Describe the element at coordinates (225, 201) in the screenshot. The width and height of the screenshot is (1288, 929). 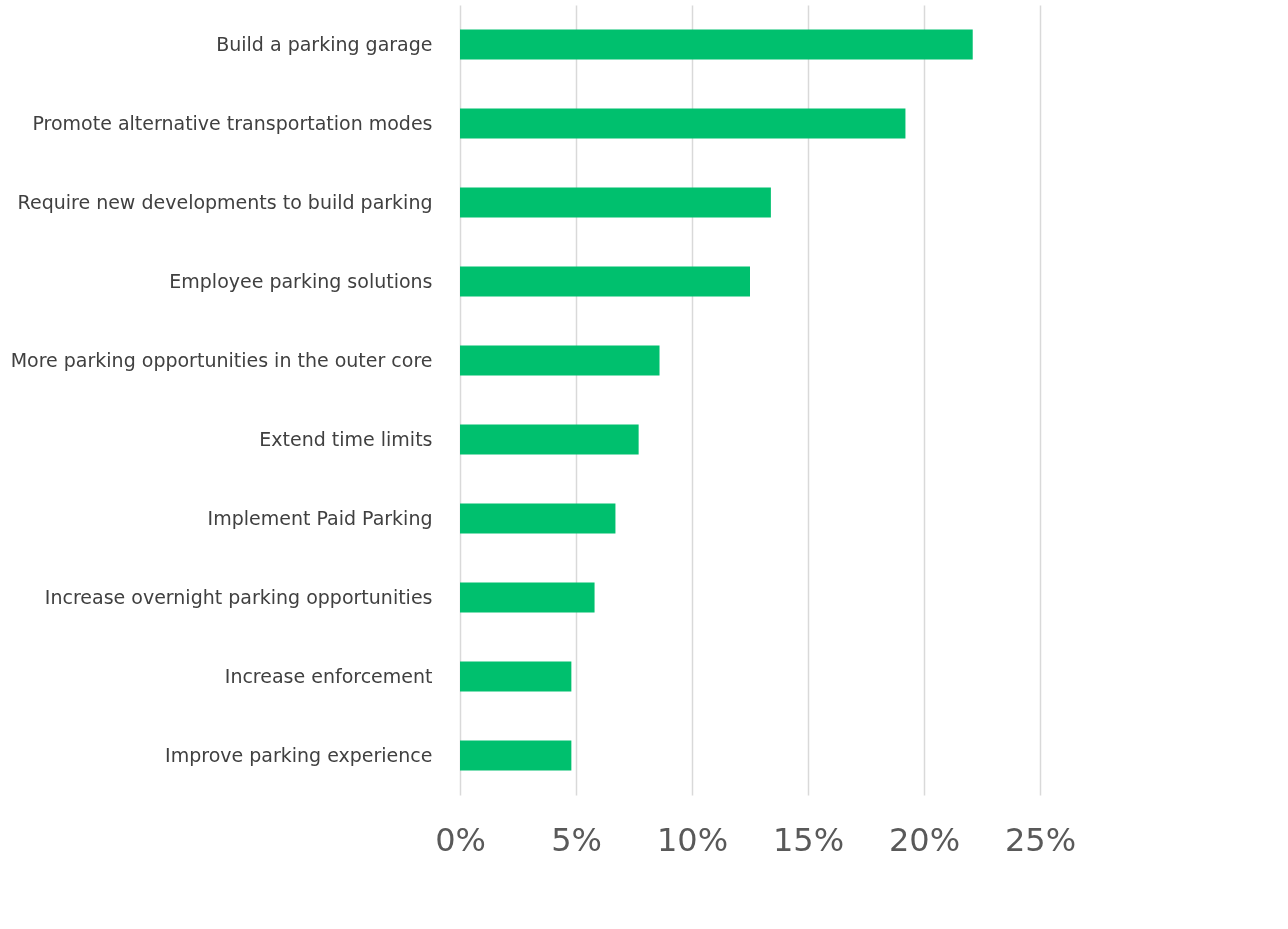
I see `y-tick-label: Require new developments to build parking` at that location.